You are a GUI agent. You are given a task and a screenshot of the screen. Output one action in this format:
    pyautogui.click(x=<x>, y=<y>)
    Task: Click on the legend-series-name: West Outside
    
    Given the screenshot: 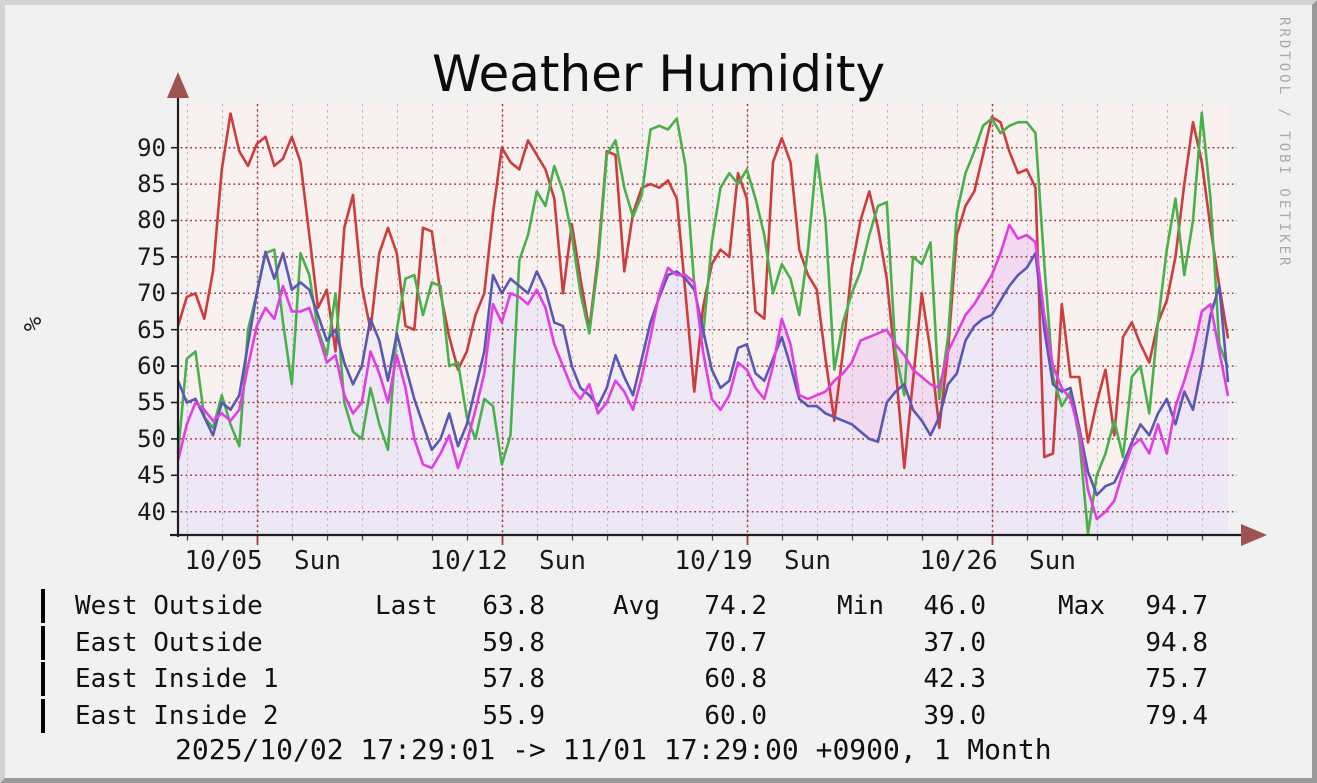 What is the action you would take?
    pyautogui.click(x=169, y=606)
    